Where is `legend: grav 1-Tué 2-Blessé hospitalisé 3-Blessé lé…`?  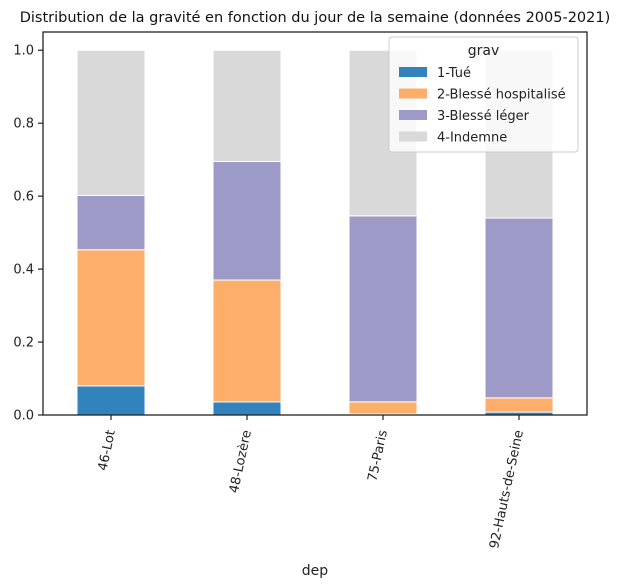
legend: grav 1-Tué 2-Blessé hospitalisé 3-Blessé lé… is located at coordinates (483, 94).